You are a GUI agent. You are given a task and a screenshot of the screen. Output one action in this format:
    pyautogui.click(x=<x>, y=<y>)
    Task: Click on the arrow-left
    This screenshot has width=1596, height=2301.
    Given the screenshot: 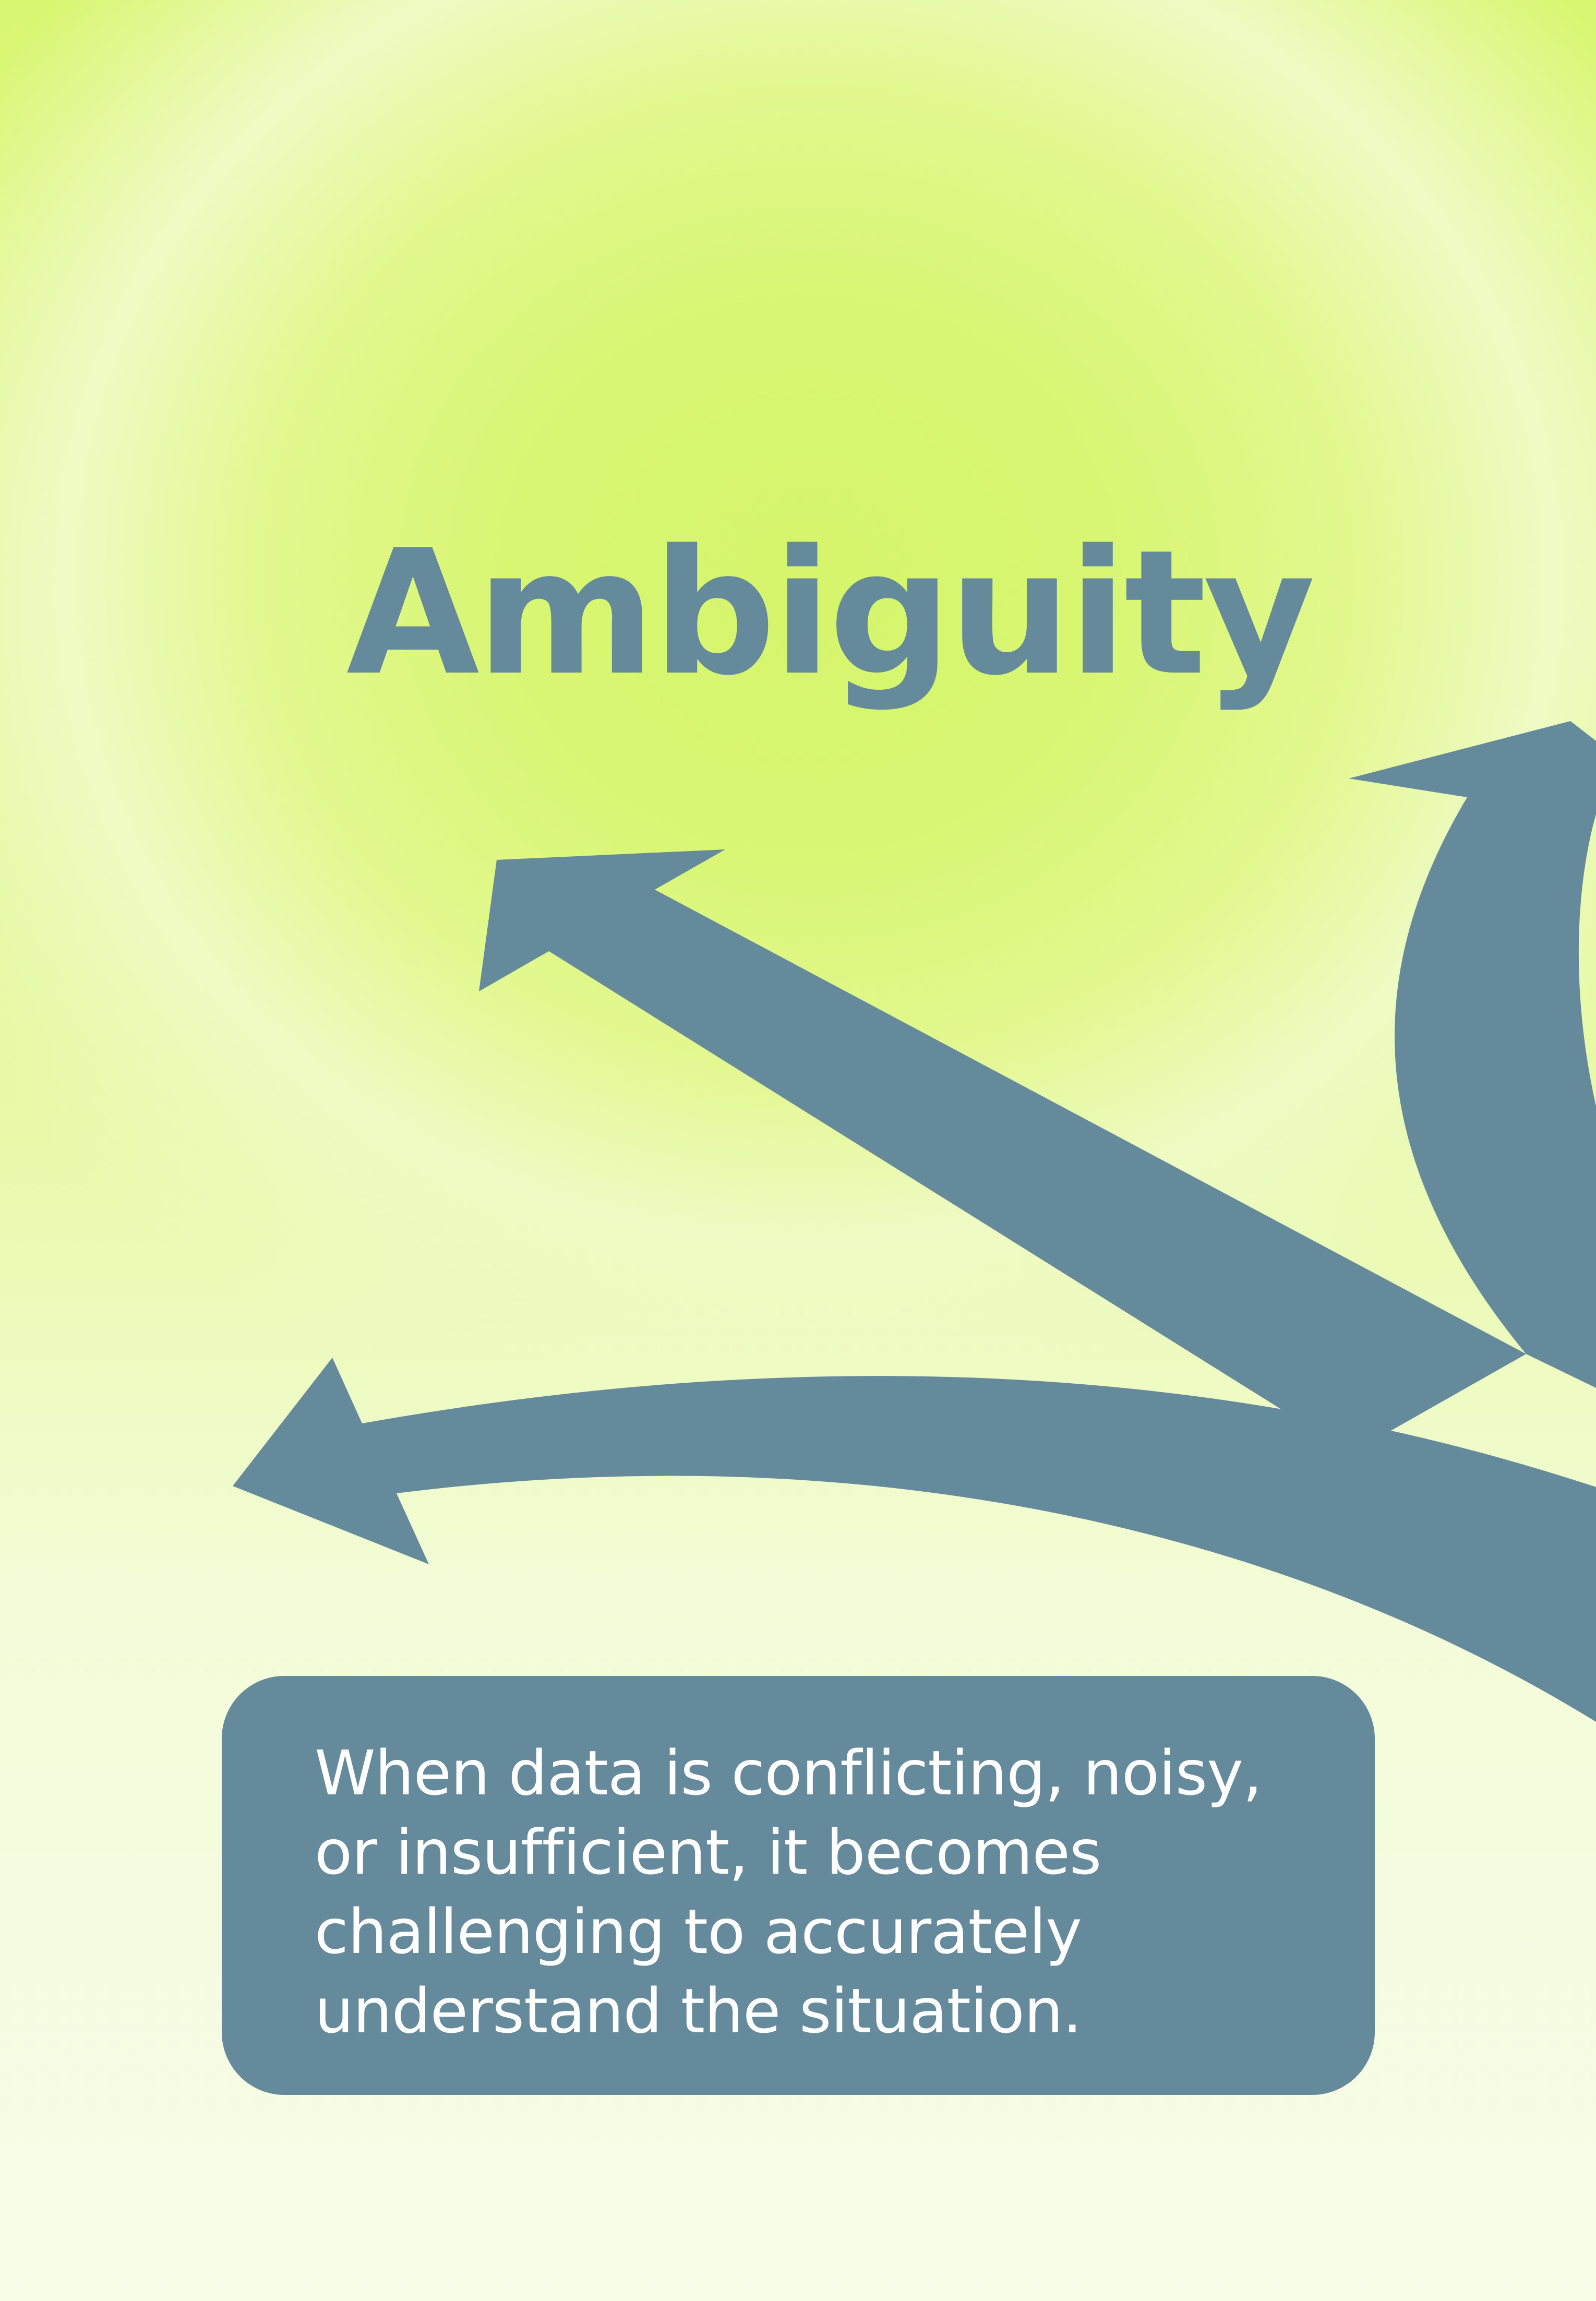 What is the action you would take?
    pyautogui.click(x=914, y=1540)
    